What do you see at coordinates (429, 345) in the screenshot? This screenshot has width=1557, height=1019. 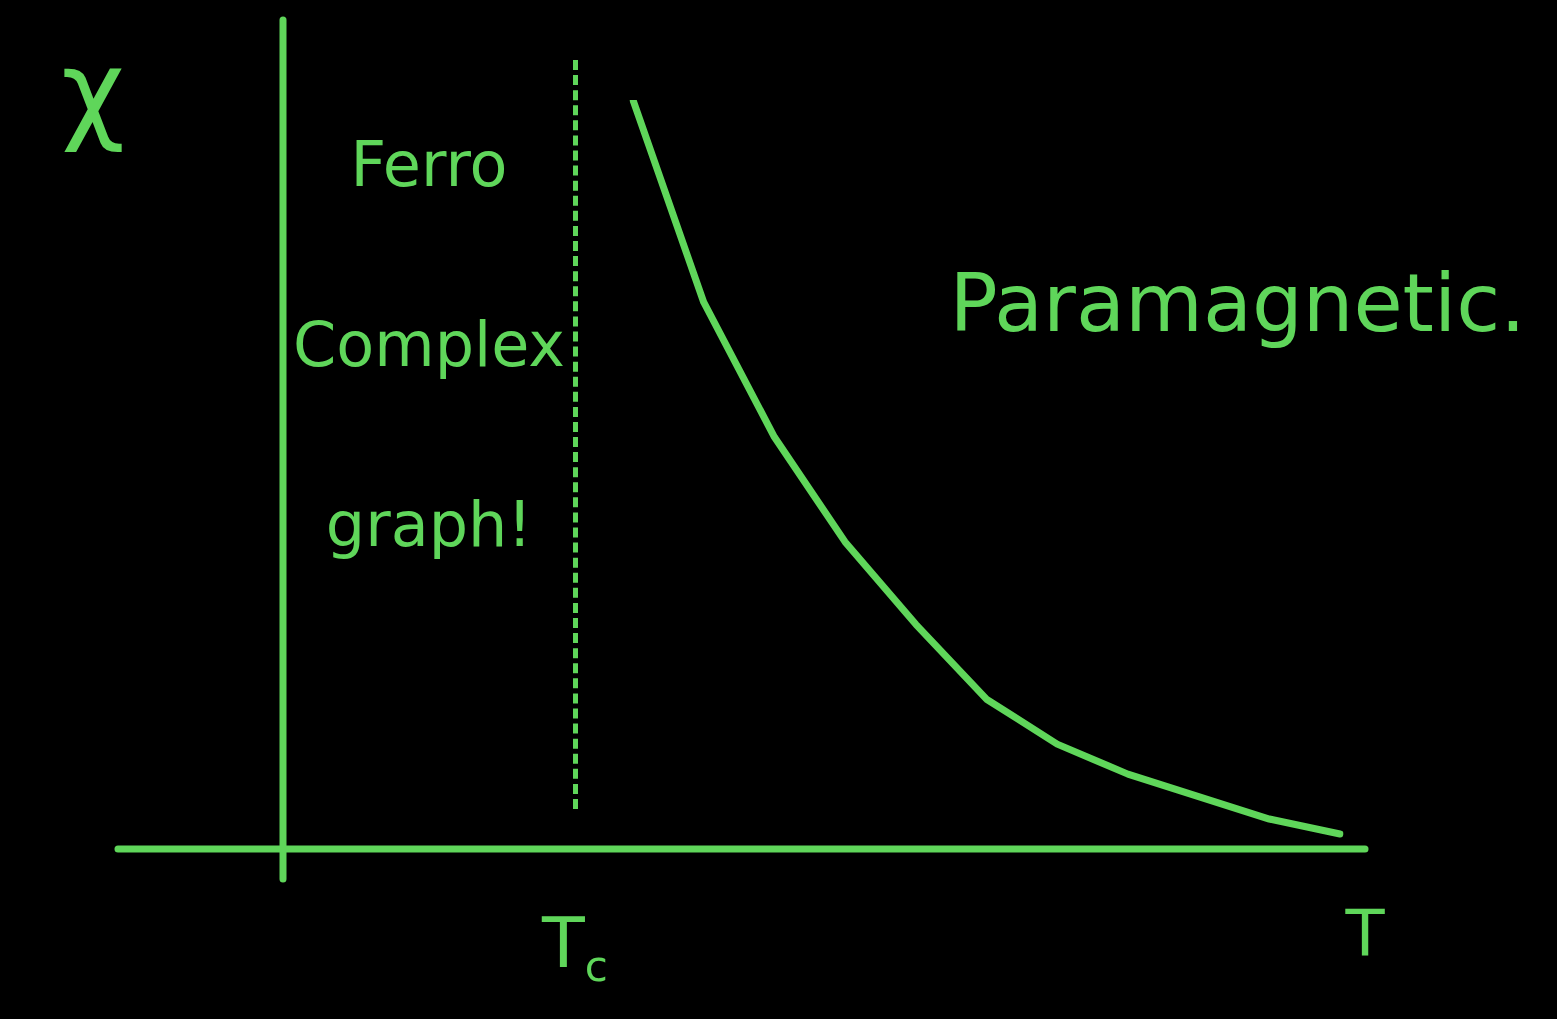 I see `text: Ferro Complex graph!` at bounding box center [429, 345].